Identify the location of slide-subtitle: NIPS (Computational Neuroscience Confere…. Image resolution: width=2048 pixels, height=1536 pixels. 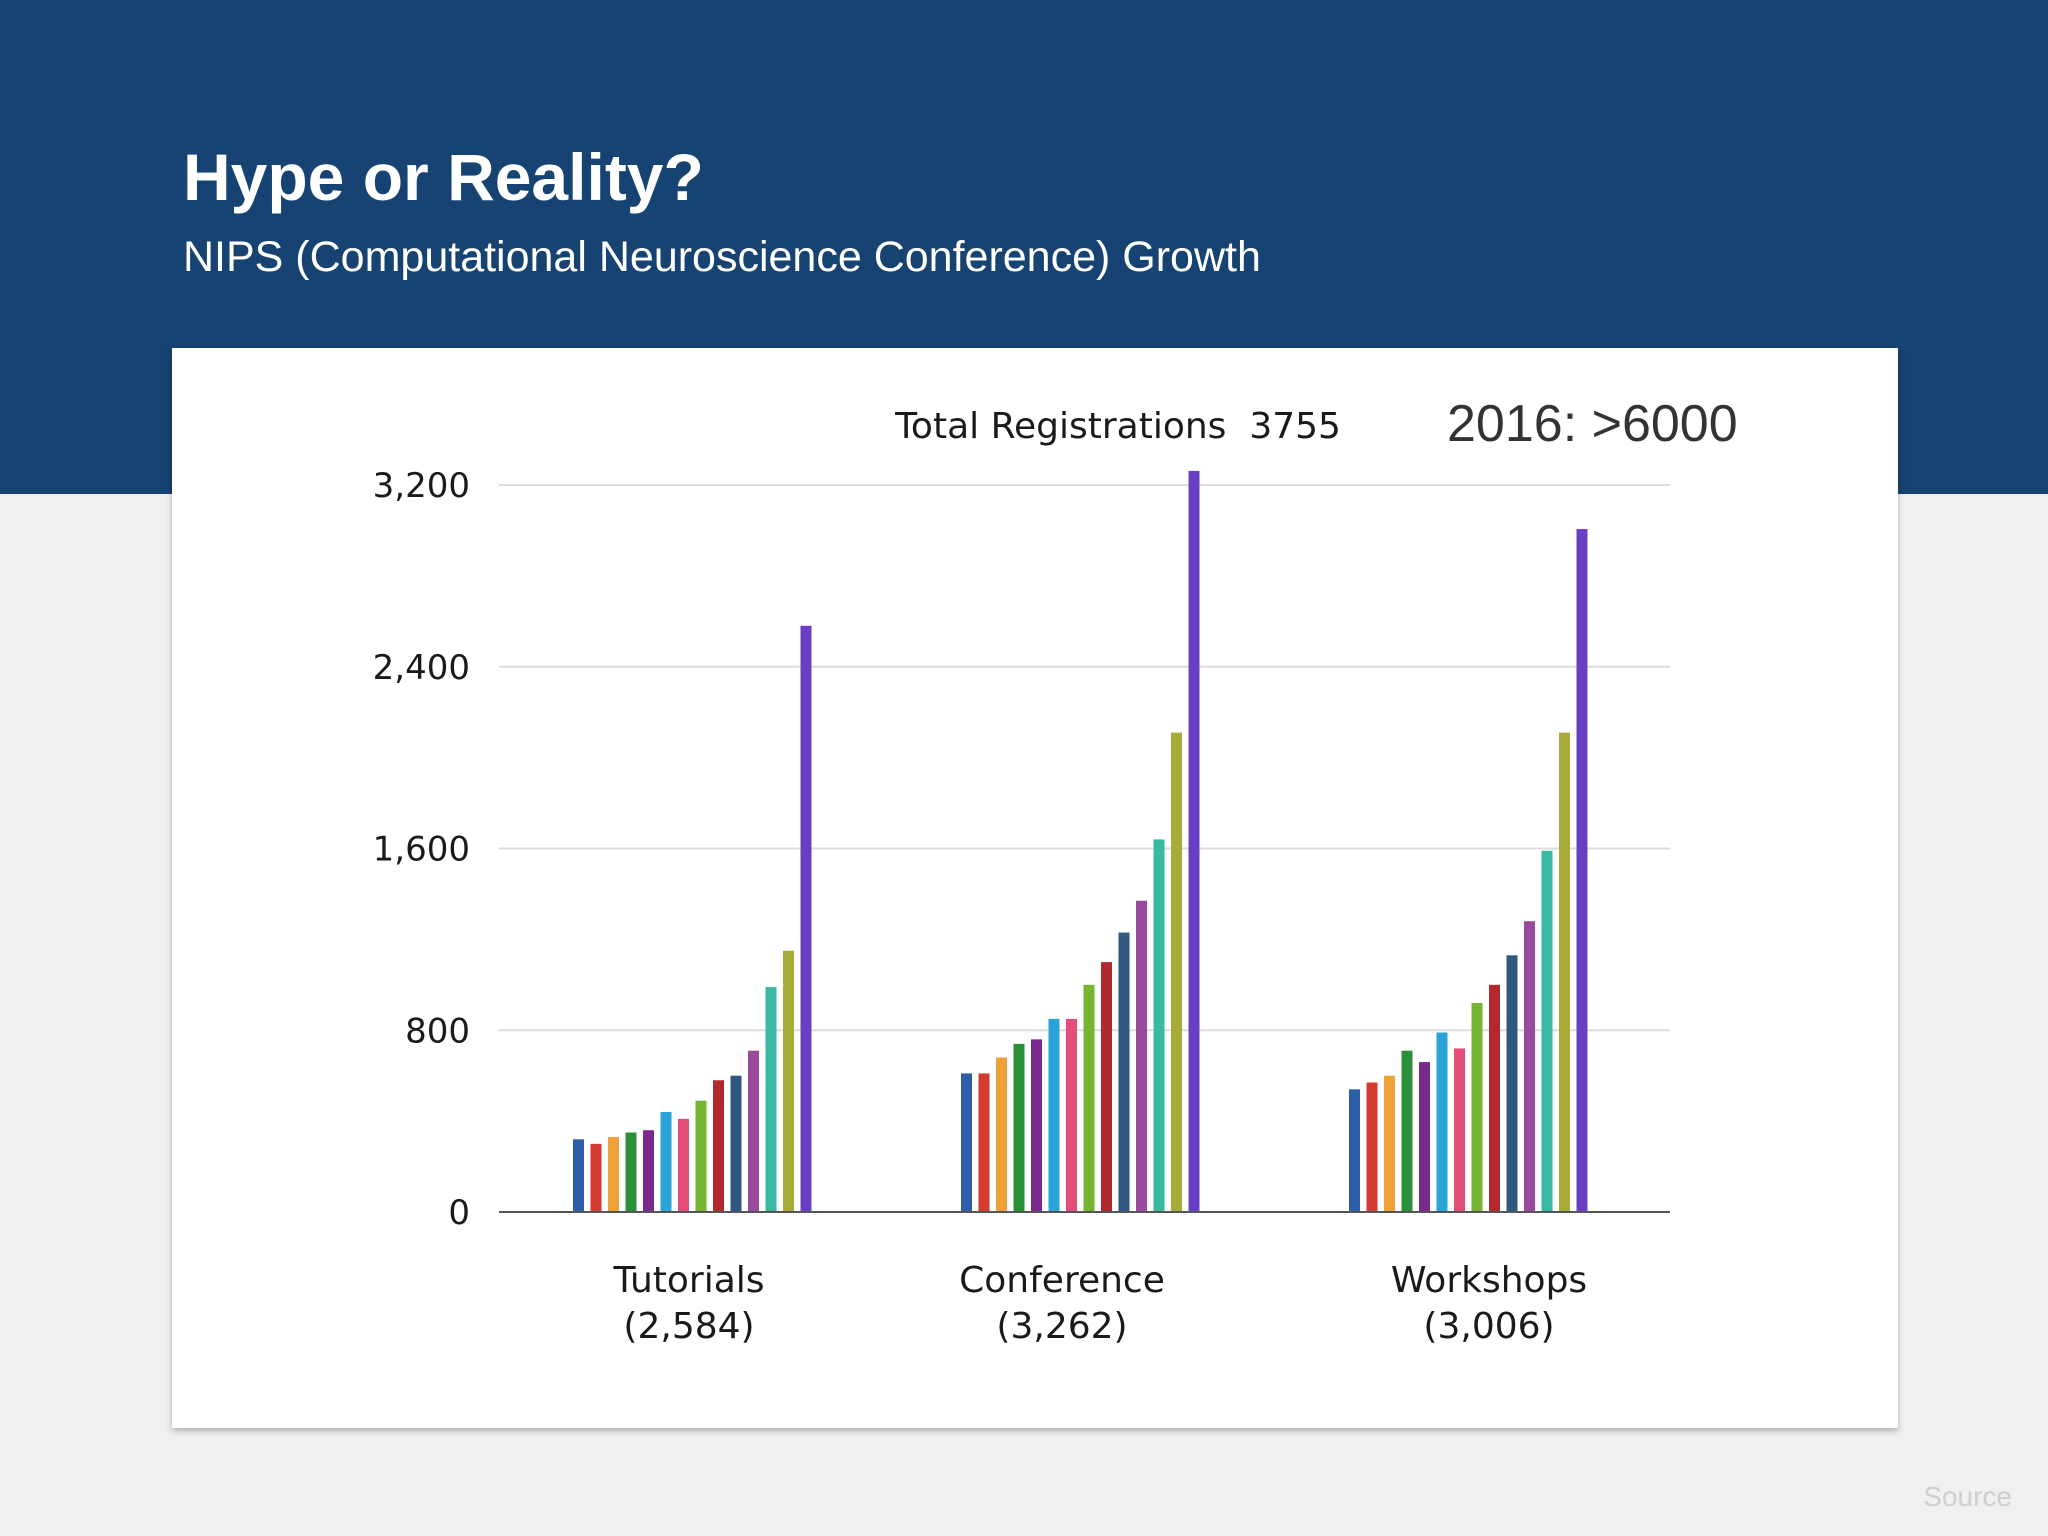
(722, 257).